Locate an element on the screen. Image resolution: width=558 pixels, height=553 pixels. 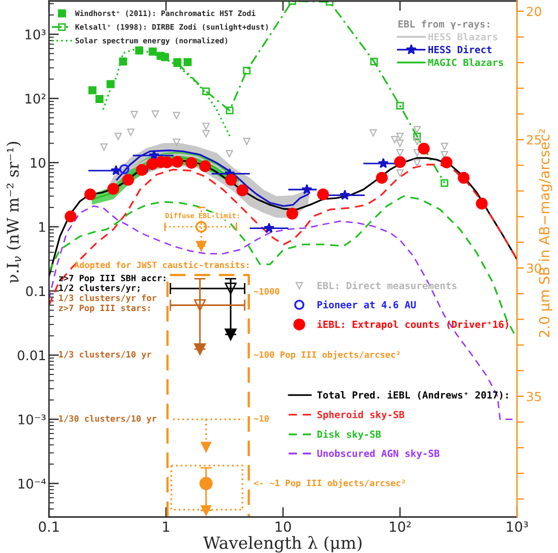
y-axis-title: ν.I$_{ν}$ (nW m⁻² sr⁻¹) is located at coordinates (14, 213).